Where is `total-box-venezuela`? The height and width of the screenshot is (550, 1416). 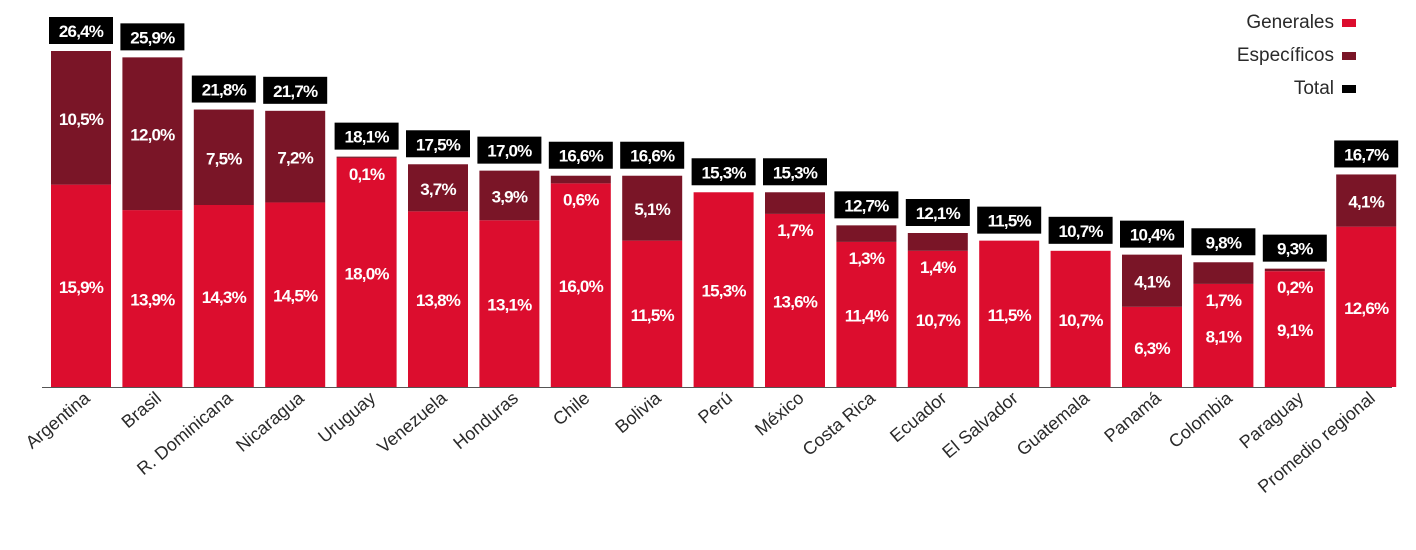
total-box-venezuela is located at coordinates (438, 144).